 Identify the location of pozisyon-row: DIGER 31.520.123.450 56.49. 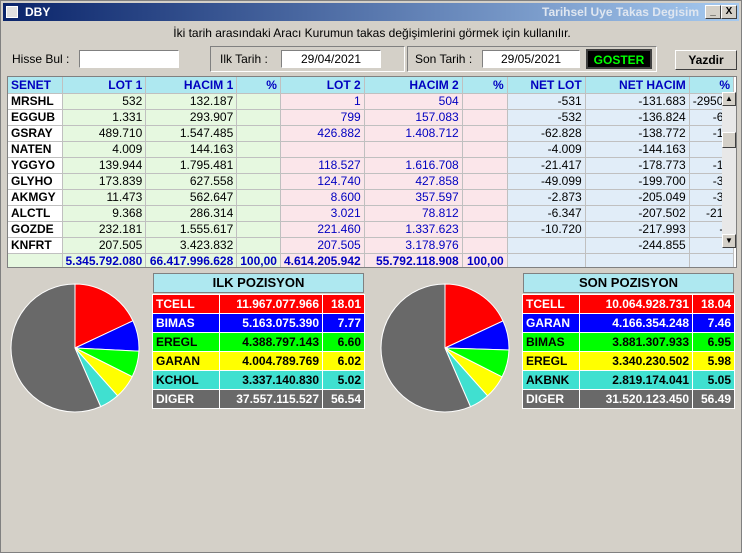
(628, 399).